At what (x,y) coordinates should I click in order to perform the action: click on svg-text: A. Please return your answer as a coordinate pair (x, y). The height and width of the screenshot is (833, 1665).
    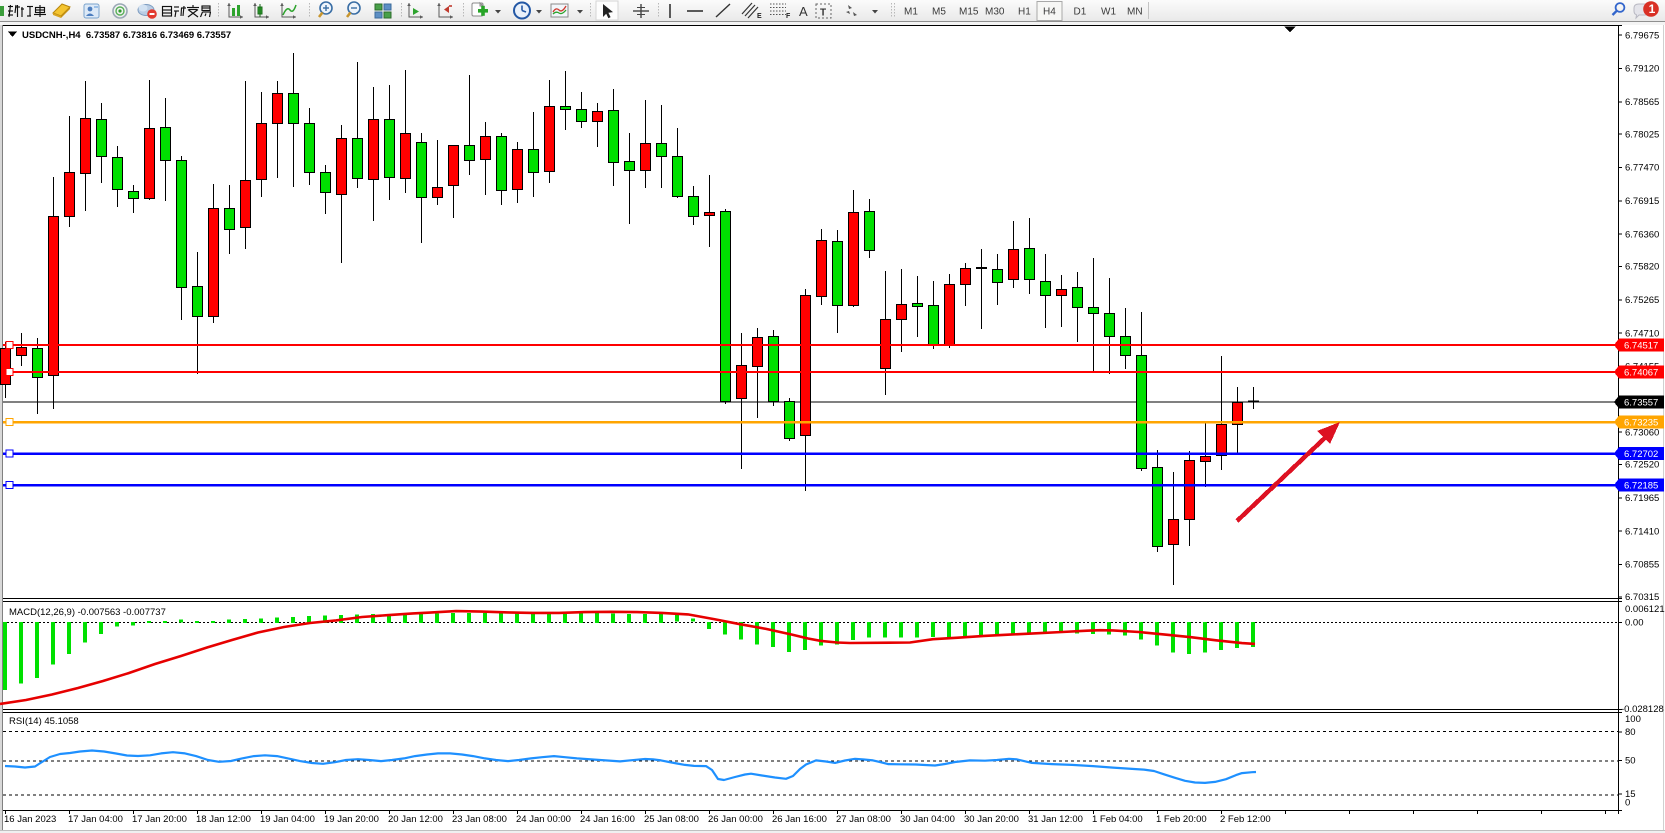
    Looking at the image, I should click on (803, 11).